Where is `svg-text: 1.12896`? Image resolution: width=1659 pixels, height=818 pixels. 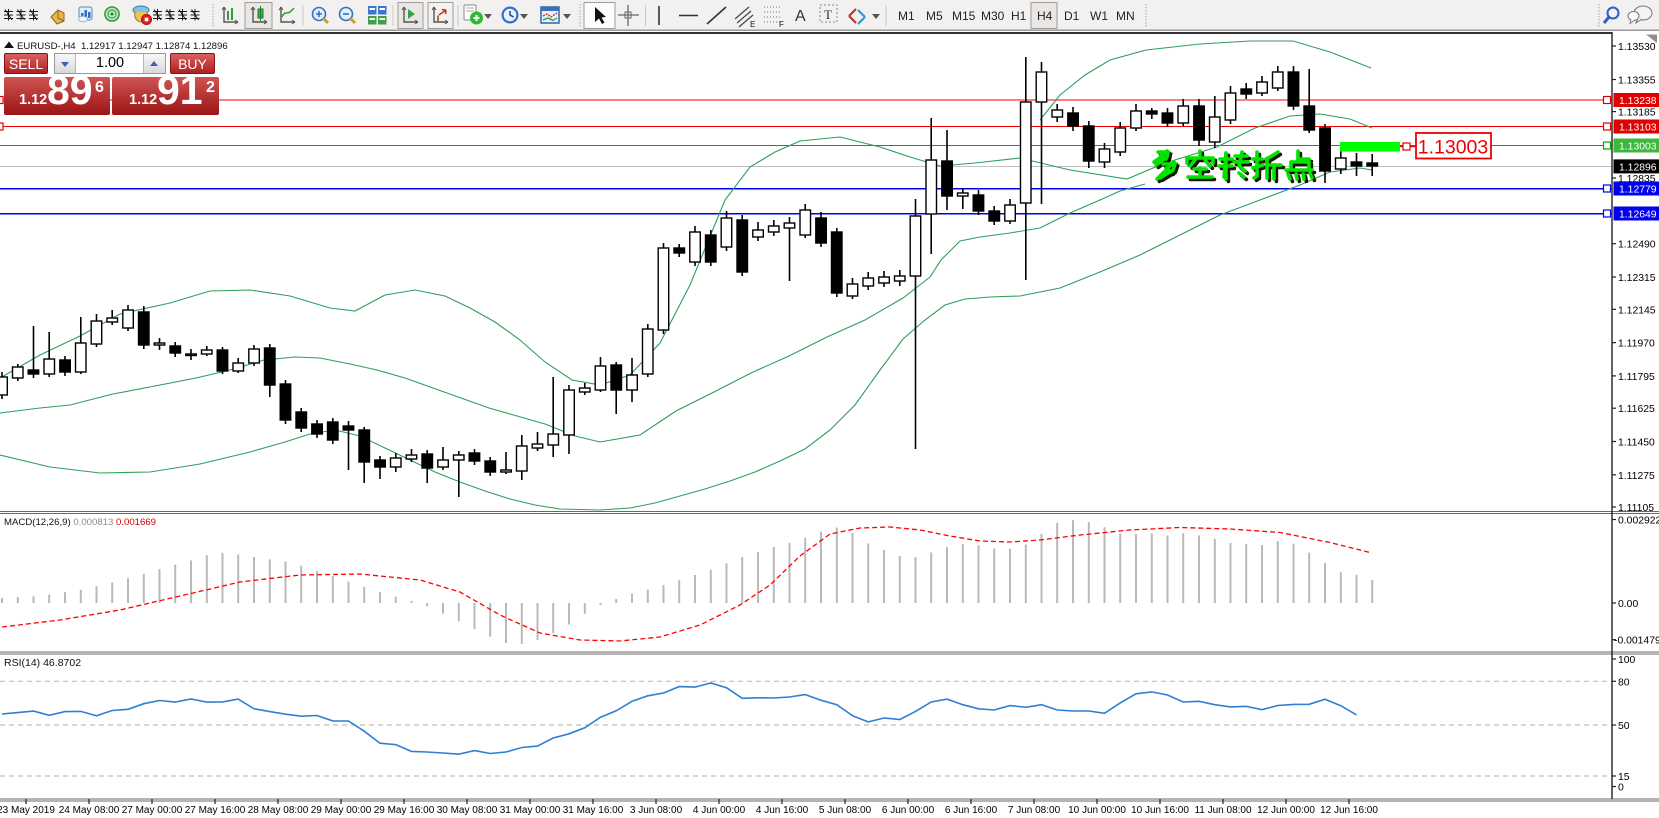
svg-text: 1.12896 is located at coordinates (1638, 168).